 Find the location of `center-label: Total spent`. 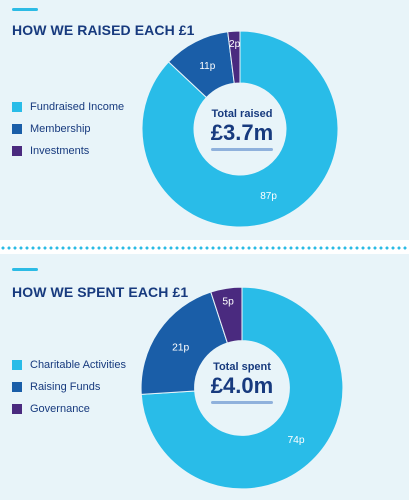

center-label: Total spent is located at coordinates (242, 367).